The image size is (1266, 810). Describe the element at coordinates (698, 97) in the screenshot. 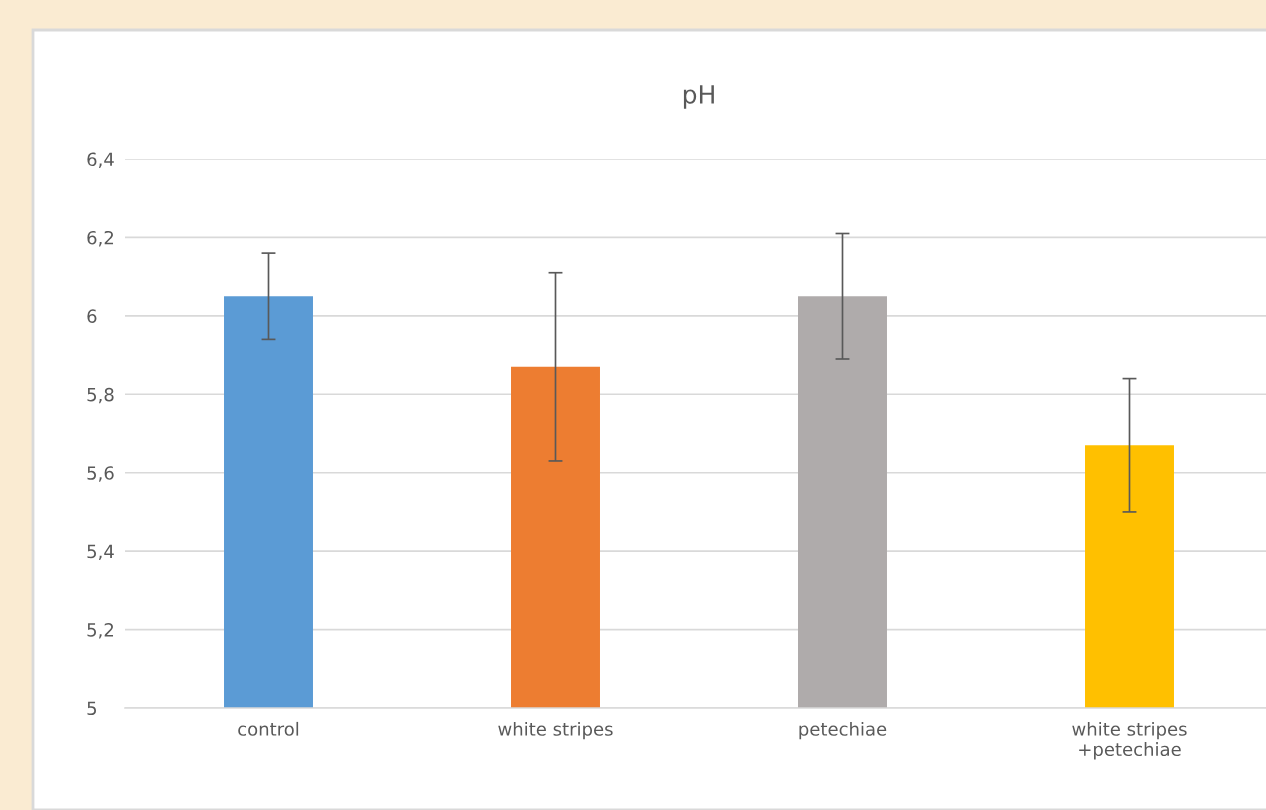

I see `chart-title: pH` at that location.